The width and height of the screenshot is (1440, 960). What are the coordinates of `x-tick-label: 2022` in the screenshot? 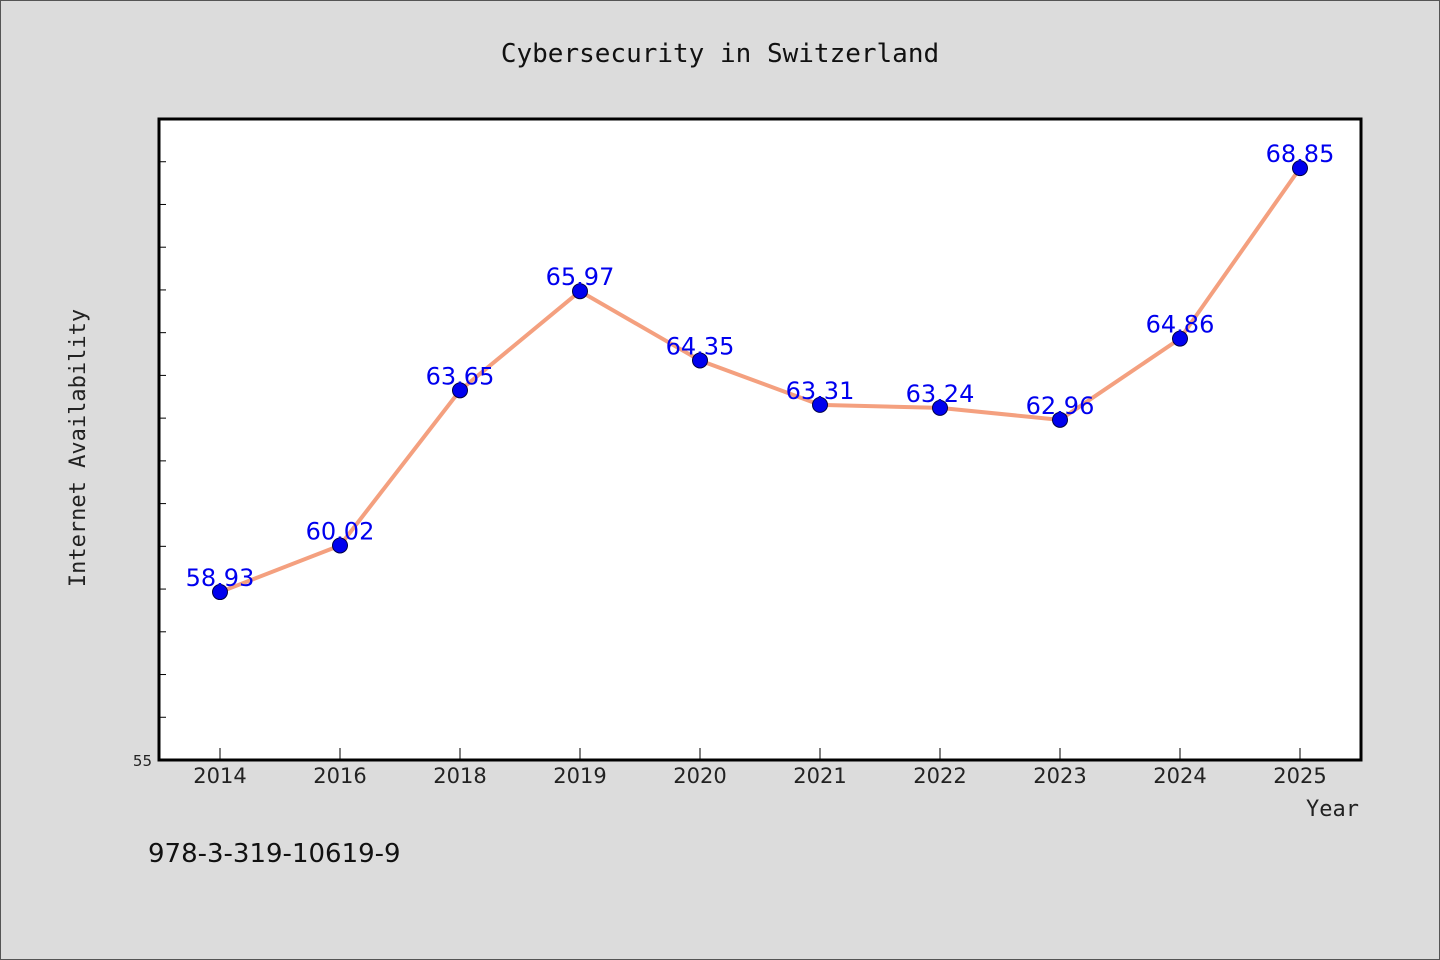 It's located at (939, 776).